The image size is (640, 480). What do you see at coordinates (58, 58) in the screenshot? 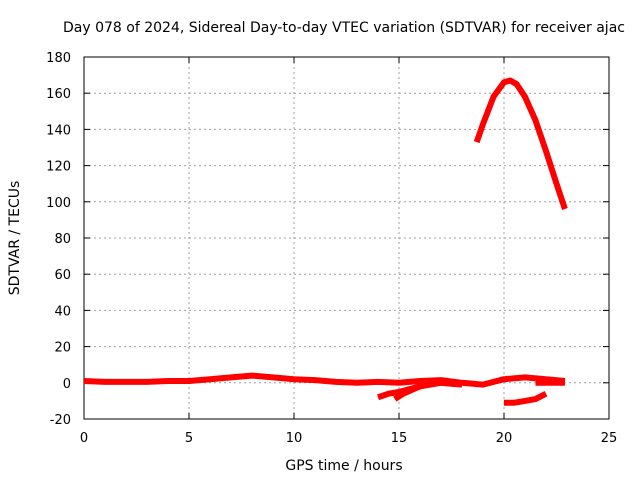
I see `y-tick-label: 180` at bounding box center [58, 58].